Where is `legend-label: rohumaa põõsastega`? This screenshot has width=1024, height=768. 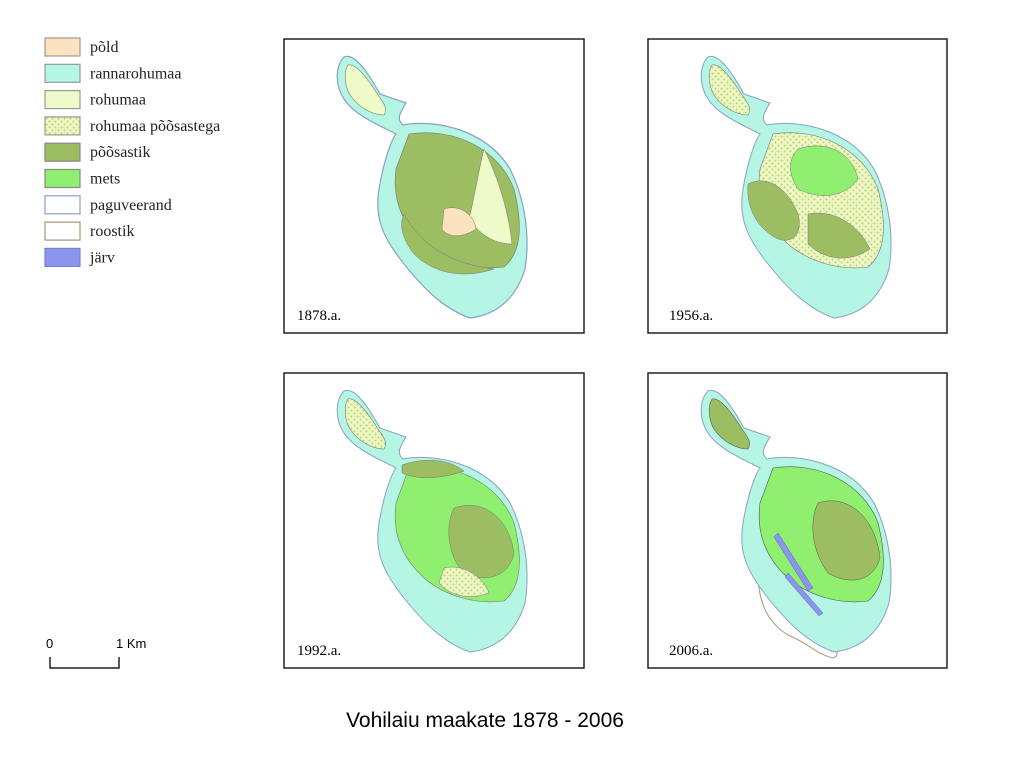
legend-label: rohumaa põõsastega is located at coordinates (155, 126).